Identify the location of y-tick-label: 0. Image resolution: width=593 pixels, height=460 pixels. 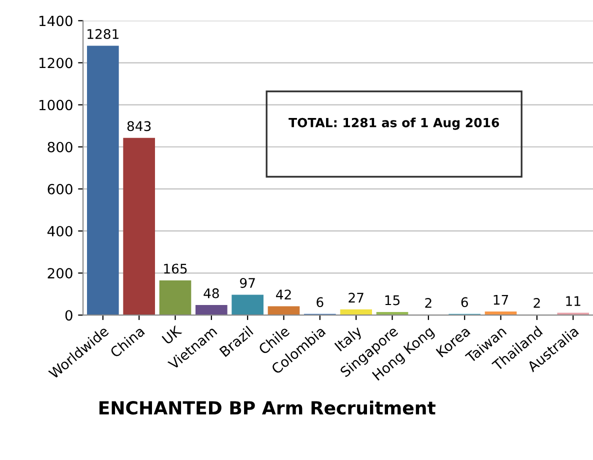
(68, 315).